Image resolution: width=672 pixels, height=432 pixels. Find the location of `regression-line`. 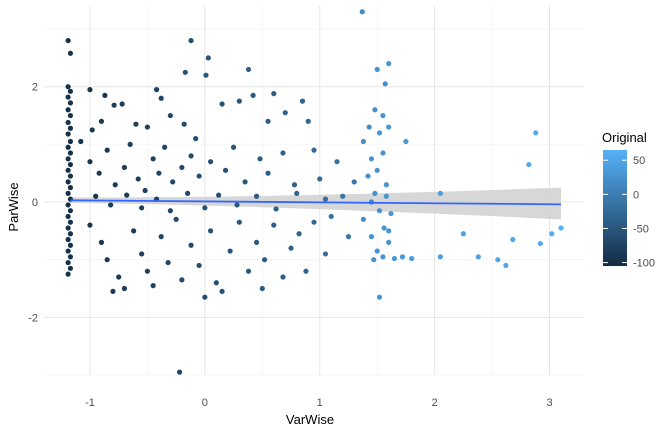

regression-line is located at coordinates (316, 202).